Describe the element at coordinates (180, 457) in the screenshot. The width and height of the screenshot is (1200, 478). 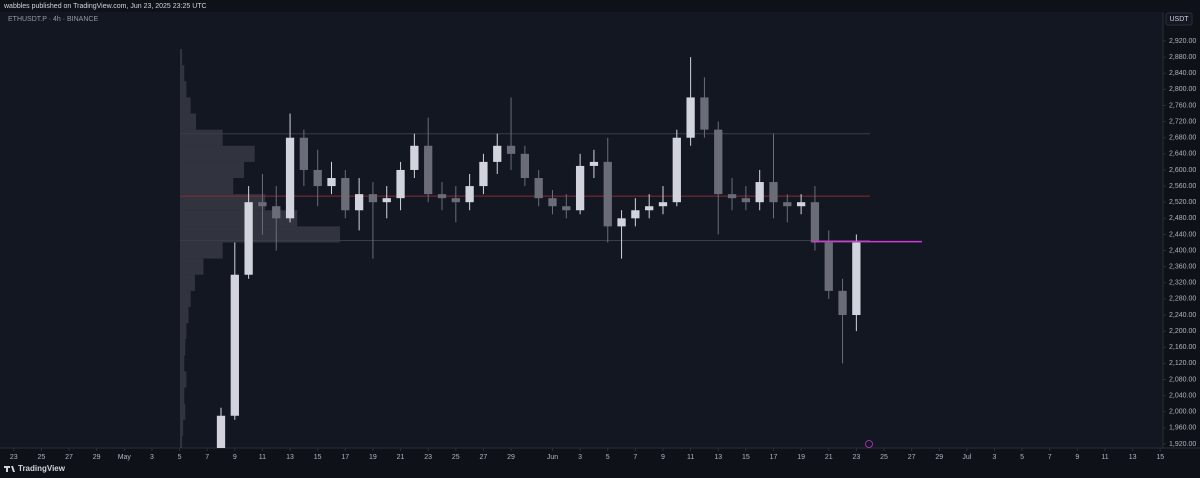
I see `x-tick-label: 5` at that location.